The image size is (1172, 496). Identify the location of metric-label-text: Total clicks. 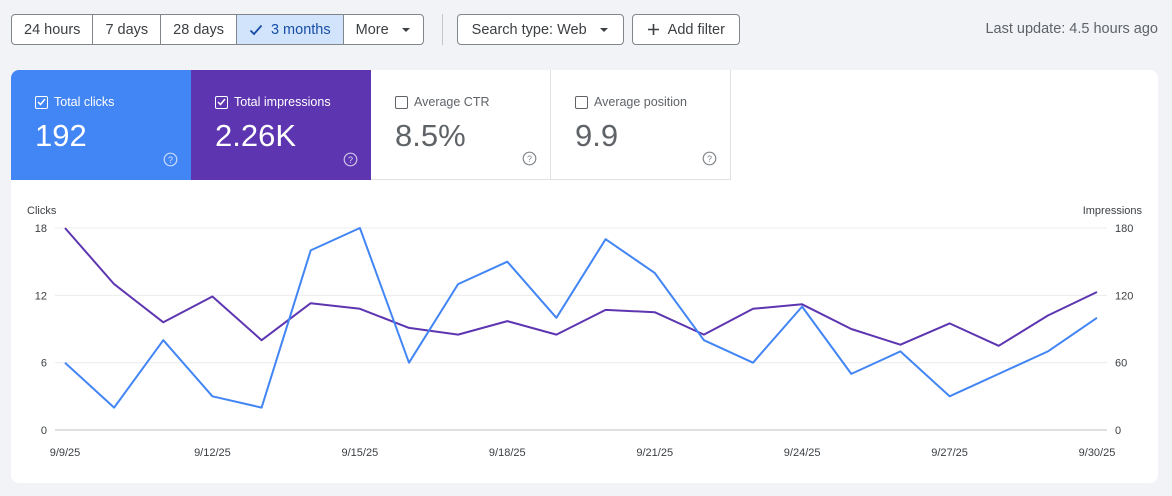
(84, 102).